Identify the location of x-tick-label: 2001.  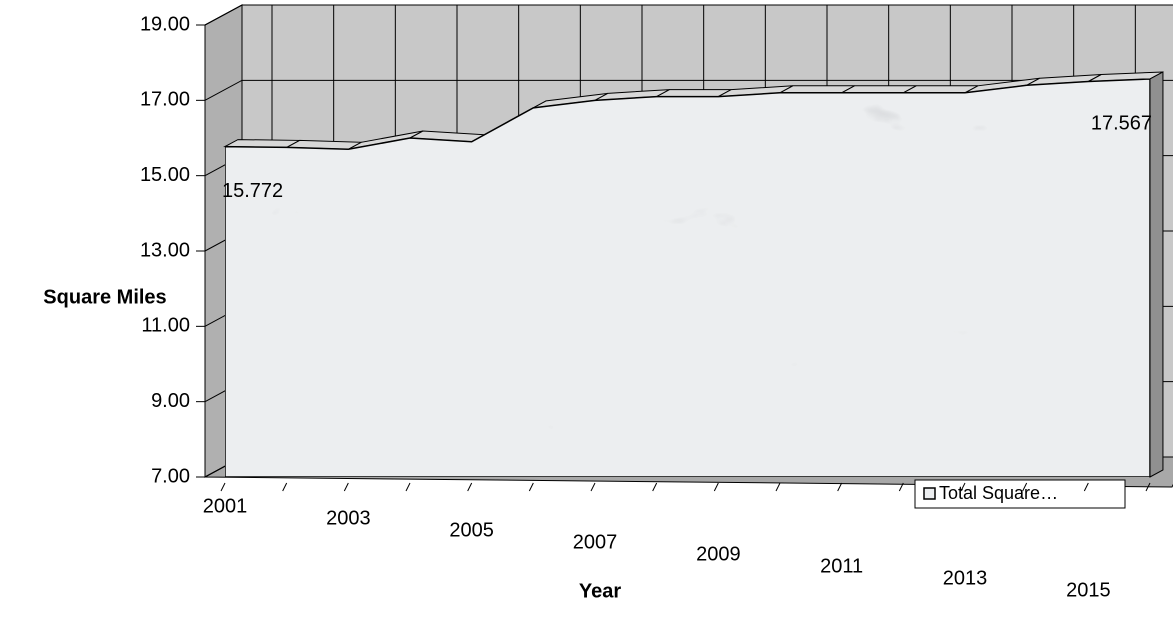
(225, 506).